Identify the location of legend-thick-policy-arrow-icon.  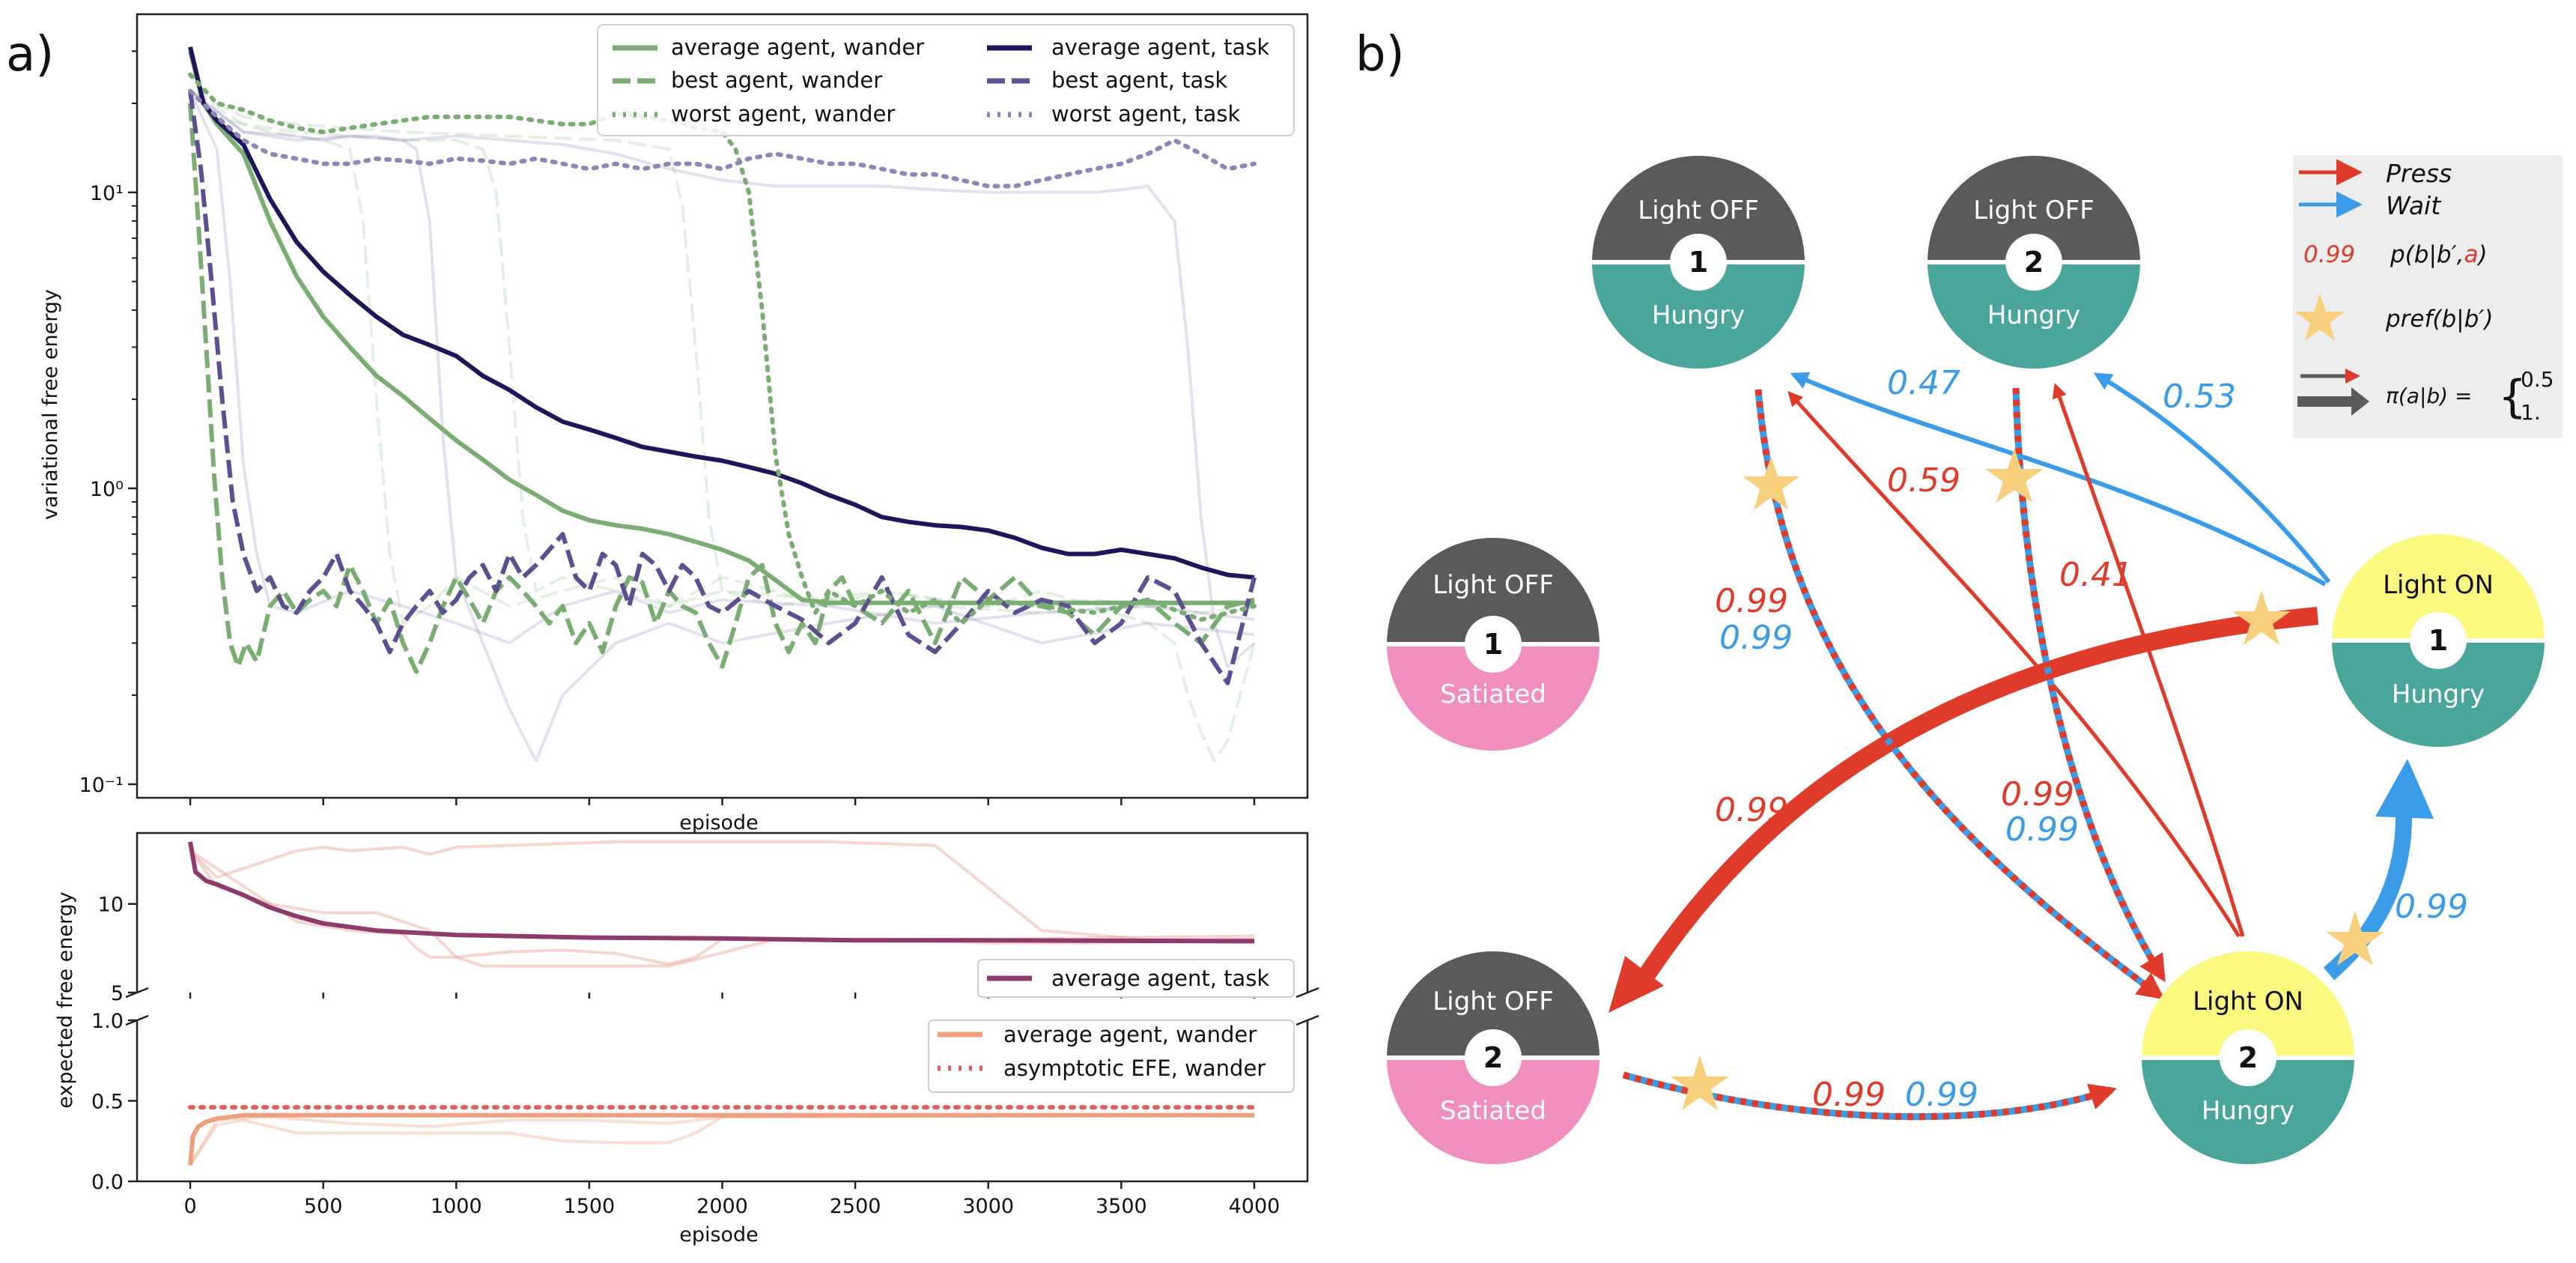
(2333, 401).